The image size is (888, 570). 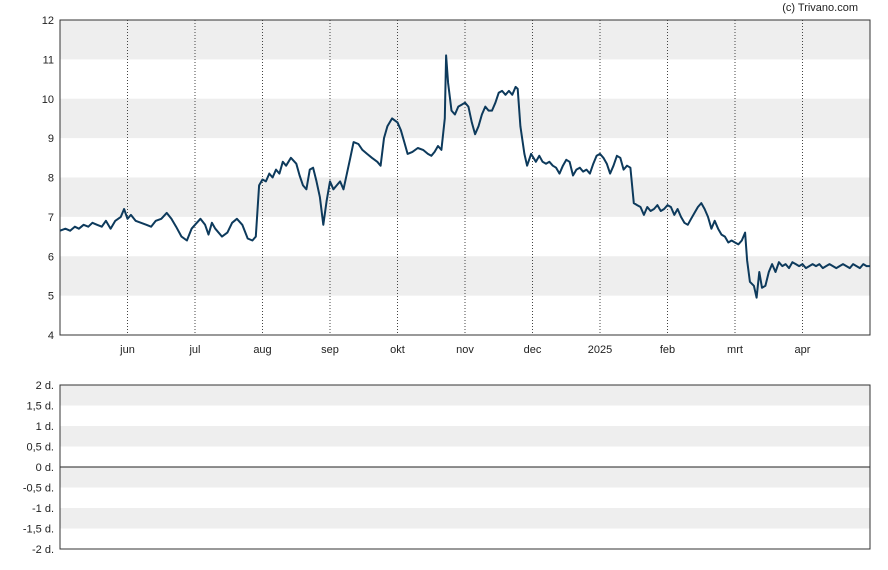 I want to click on y-tick-label: -1,5 d., so click(x=38, y=530).